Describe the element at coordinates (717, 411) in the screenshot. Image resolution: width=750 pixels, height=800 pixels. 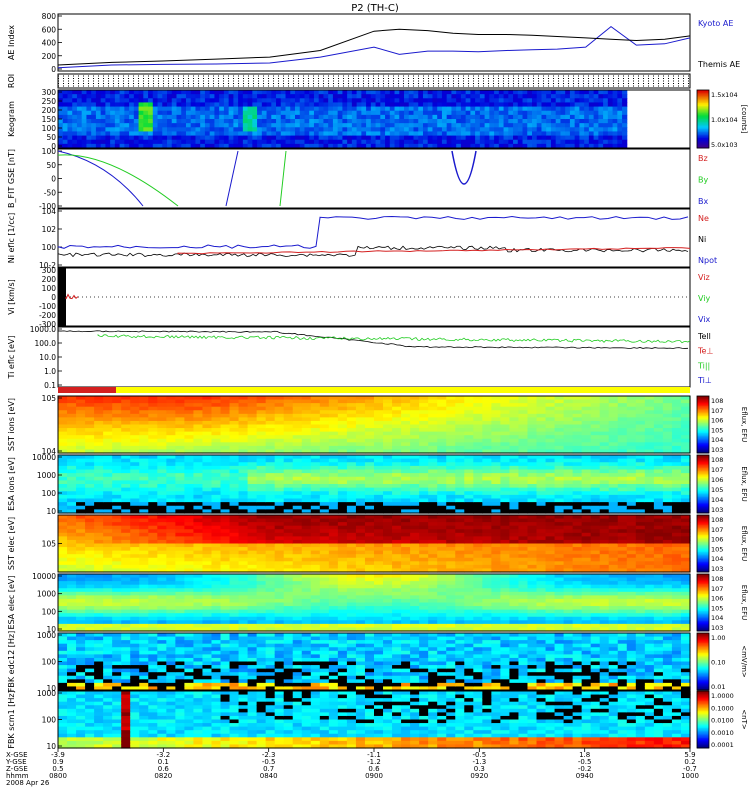
I see `sst-ions-panel-colorbar-tick: 107` at that location.